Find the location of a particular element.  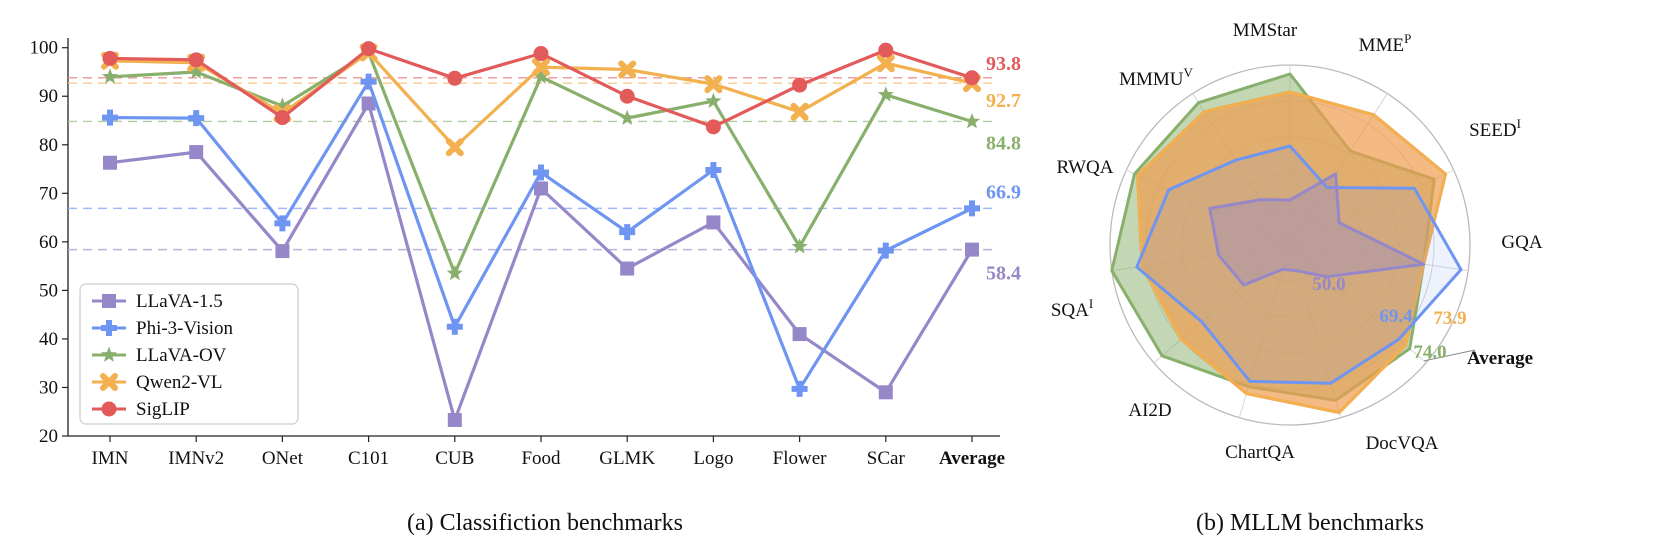

radar-axis-name: MME is located at coordinates (1381, 45).